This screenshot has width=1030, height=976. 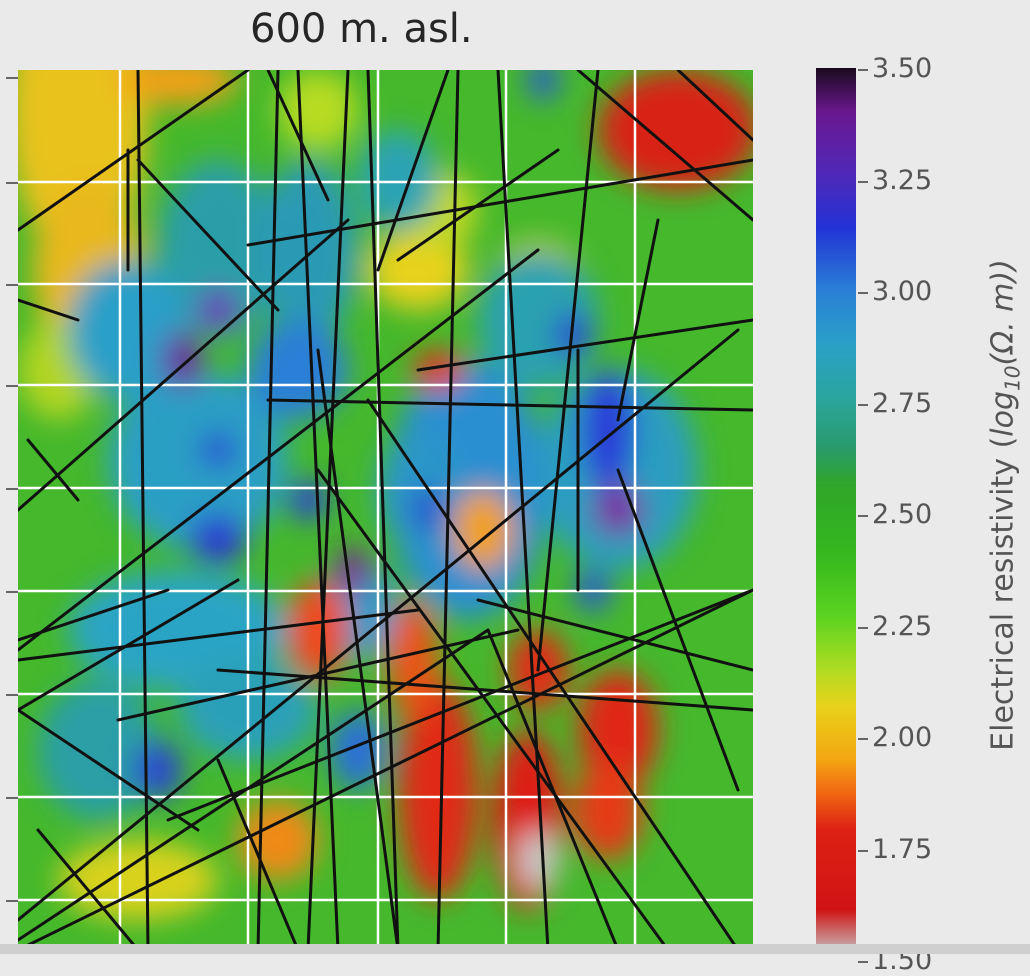 What do you see at coordinates (1003, 312) in the screenshot?
I see `colorbar-label-suffix: (Ω. m))` at bounding box center [1003, 312].